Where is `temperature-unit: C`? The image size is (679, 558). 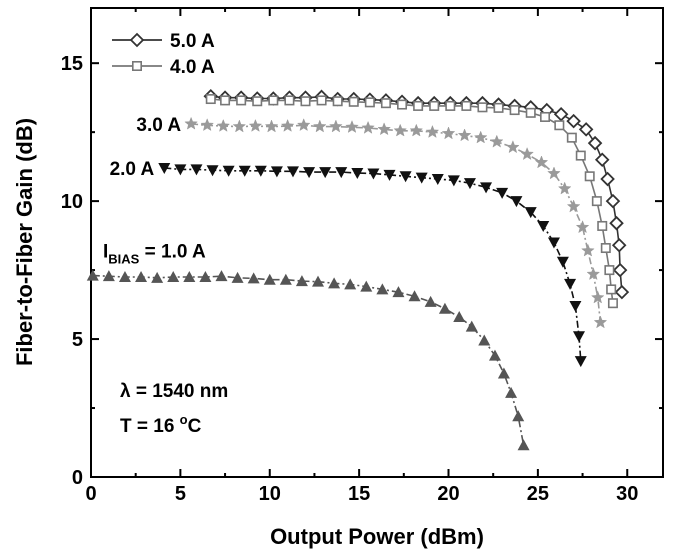 temperature-unit: C is located at coordinates (195, 426).